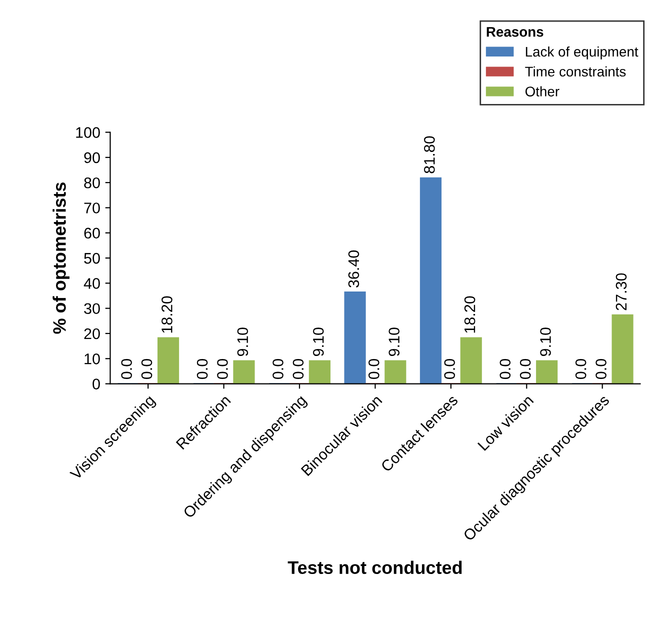 The height and width of the screenshot is (621, 660). What do you see at coordinates (92, 233) in the screenshot?
I see `y-tick-label: 60` at bounding box center [92, 233].